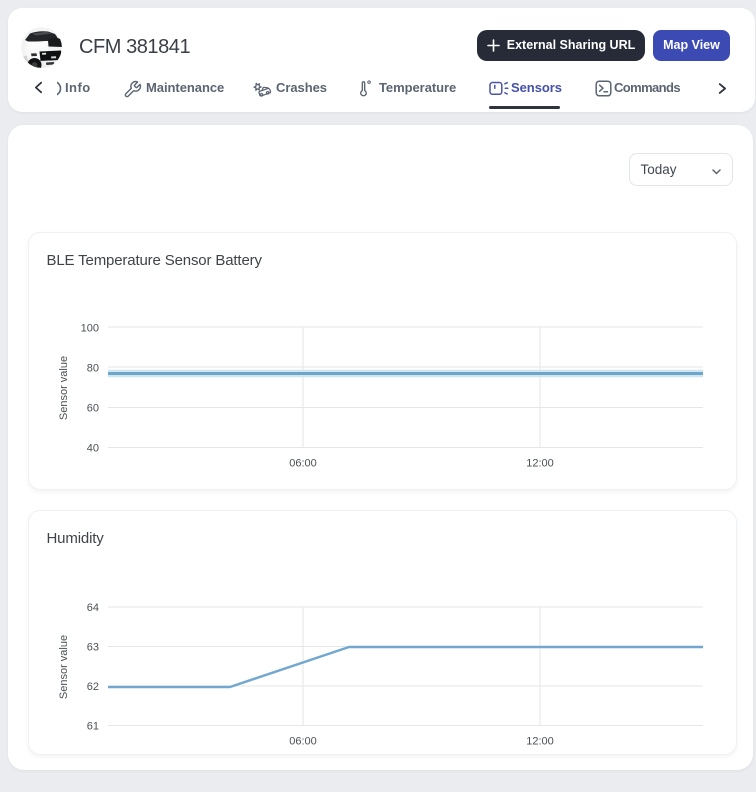  I want to click on svg-text: 60, so click(93, 409).